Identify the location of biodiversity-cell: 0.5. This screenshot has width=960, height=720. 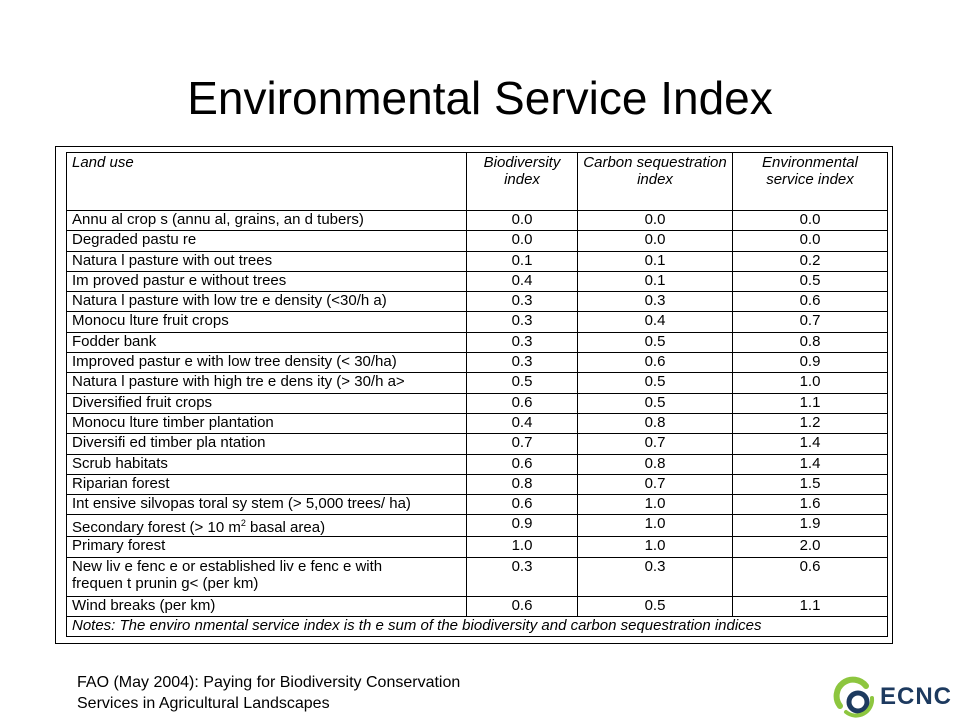
(522, 383).